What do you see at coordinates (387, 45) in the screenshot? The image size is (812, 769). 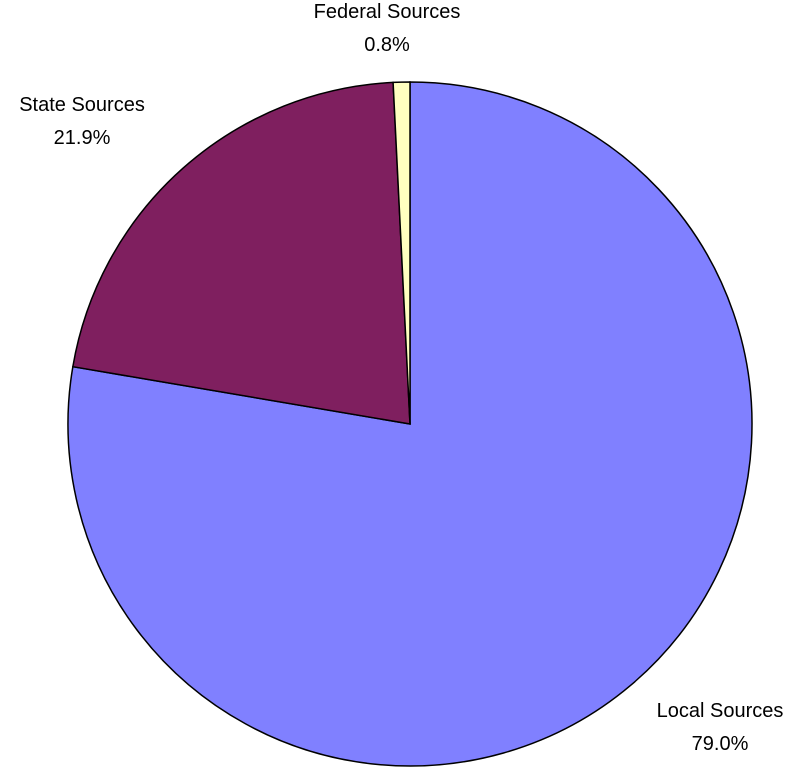 I see `slice-percent-label-federal-sources: 0.8%` at bounding box center [387, 45].